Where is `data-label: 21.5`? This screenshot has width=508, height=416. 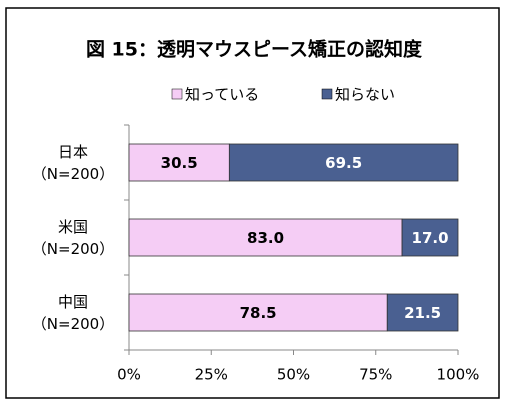 data-label: 21.5 is located at coordinates (422, 313).